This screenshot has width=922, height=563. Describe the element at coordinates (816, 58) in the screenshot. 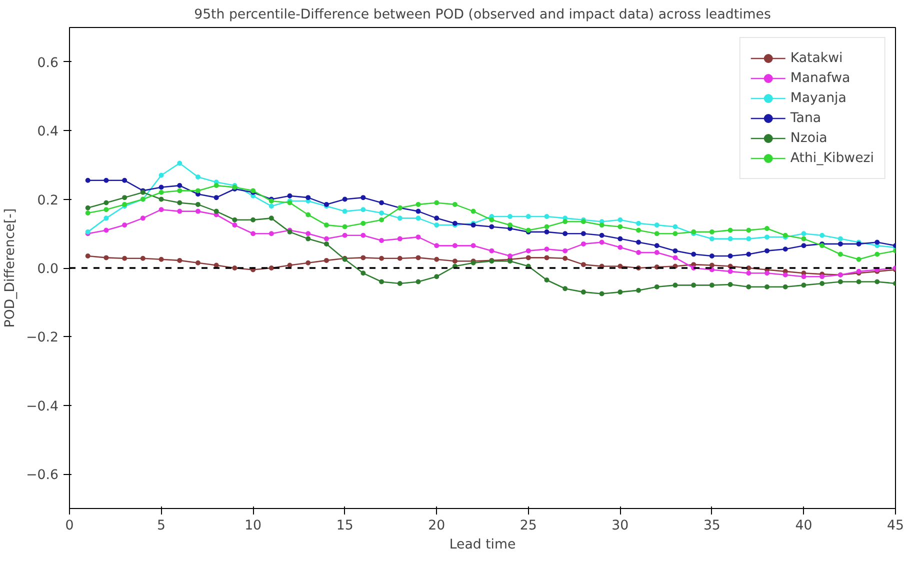

I see `legend-label: Katakwi` at that location.